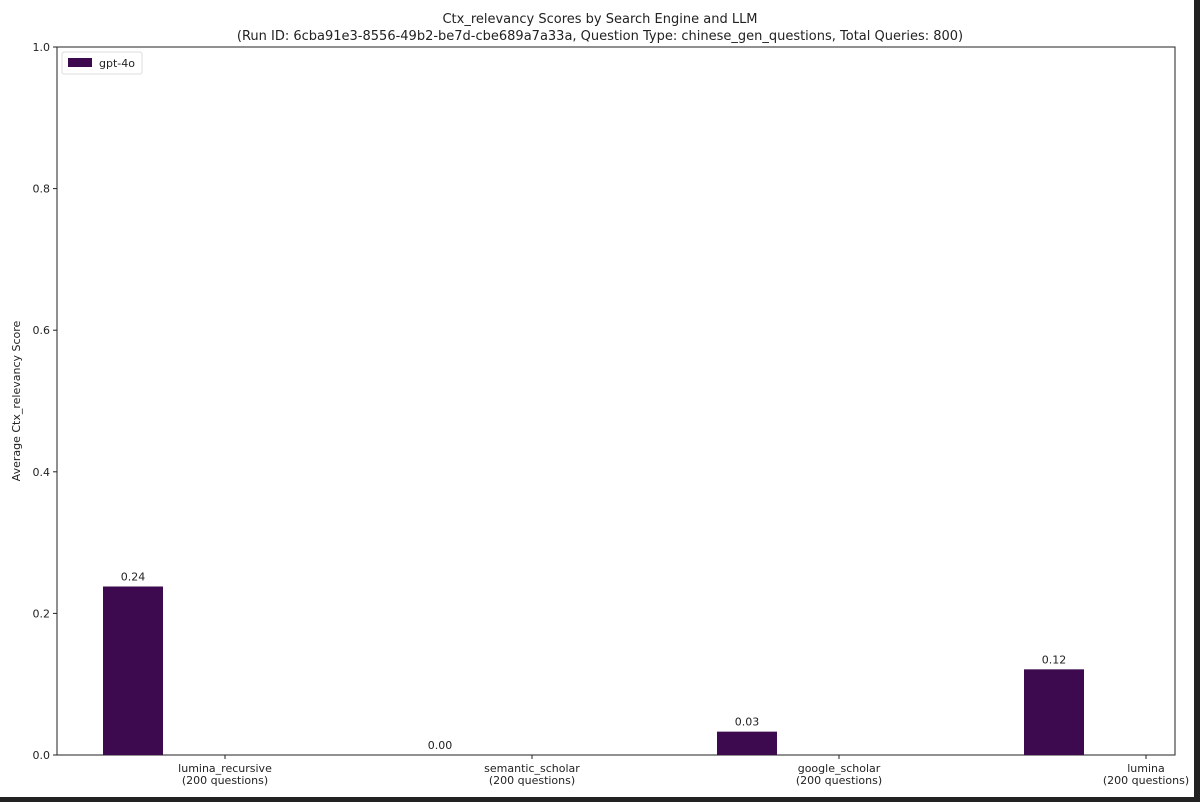  Describe the element at coordinates (42, 755) in the screenshot. I see `y-tick-label: 0.0` at that location.